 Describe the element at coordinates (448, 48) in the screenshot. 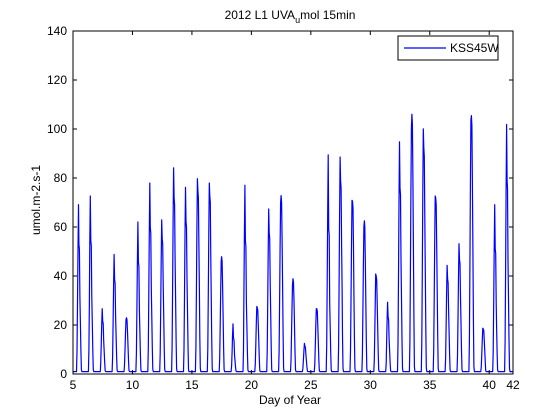

I see `legend: KSS45W` at that location.